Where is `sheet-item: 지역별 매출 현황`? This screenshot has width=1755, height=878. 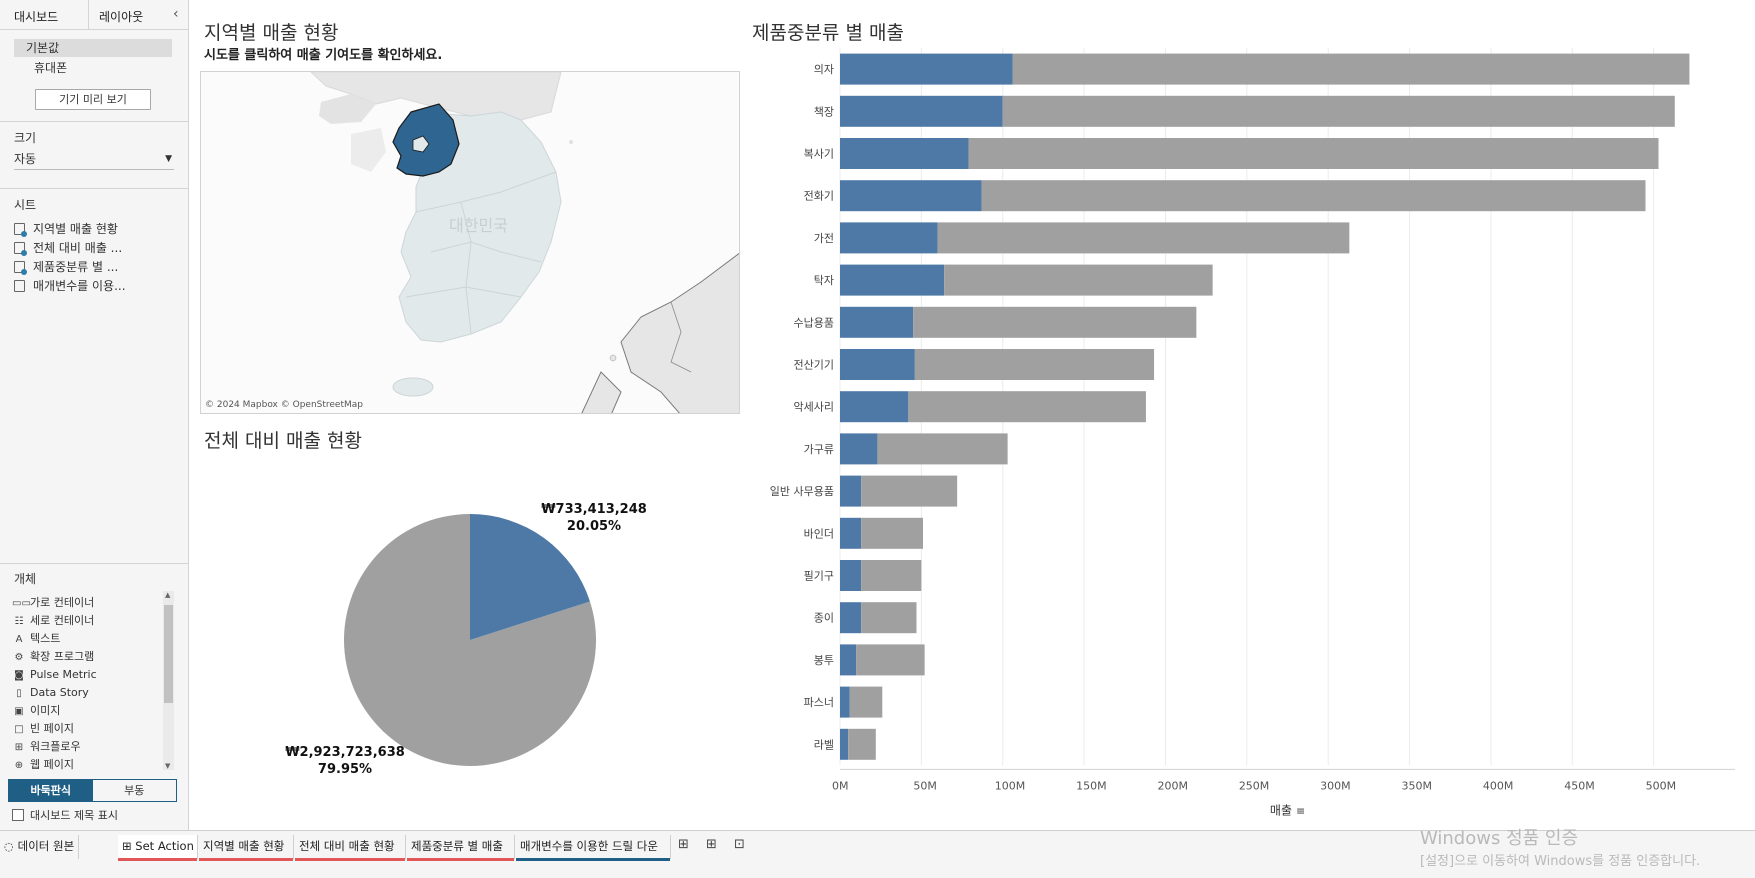 sheet-item: 지역별 매출 현황 is located at coordinates (94, 229).